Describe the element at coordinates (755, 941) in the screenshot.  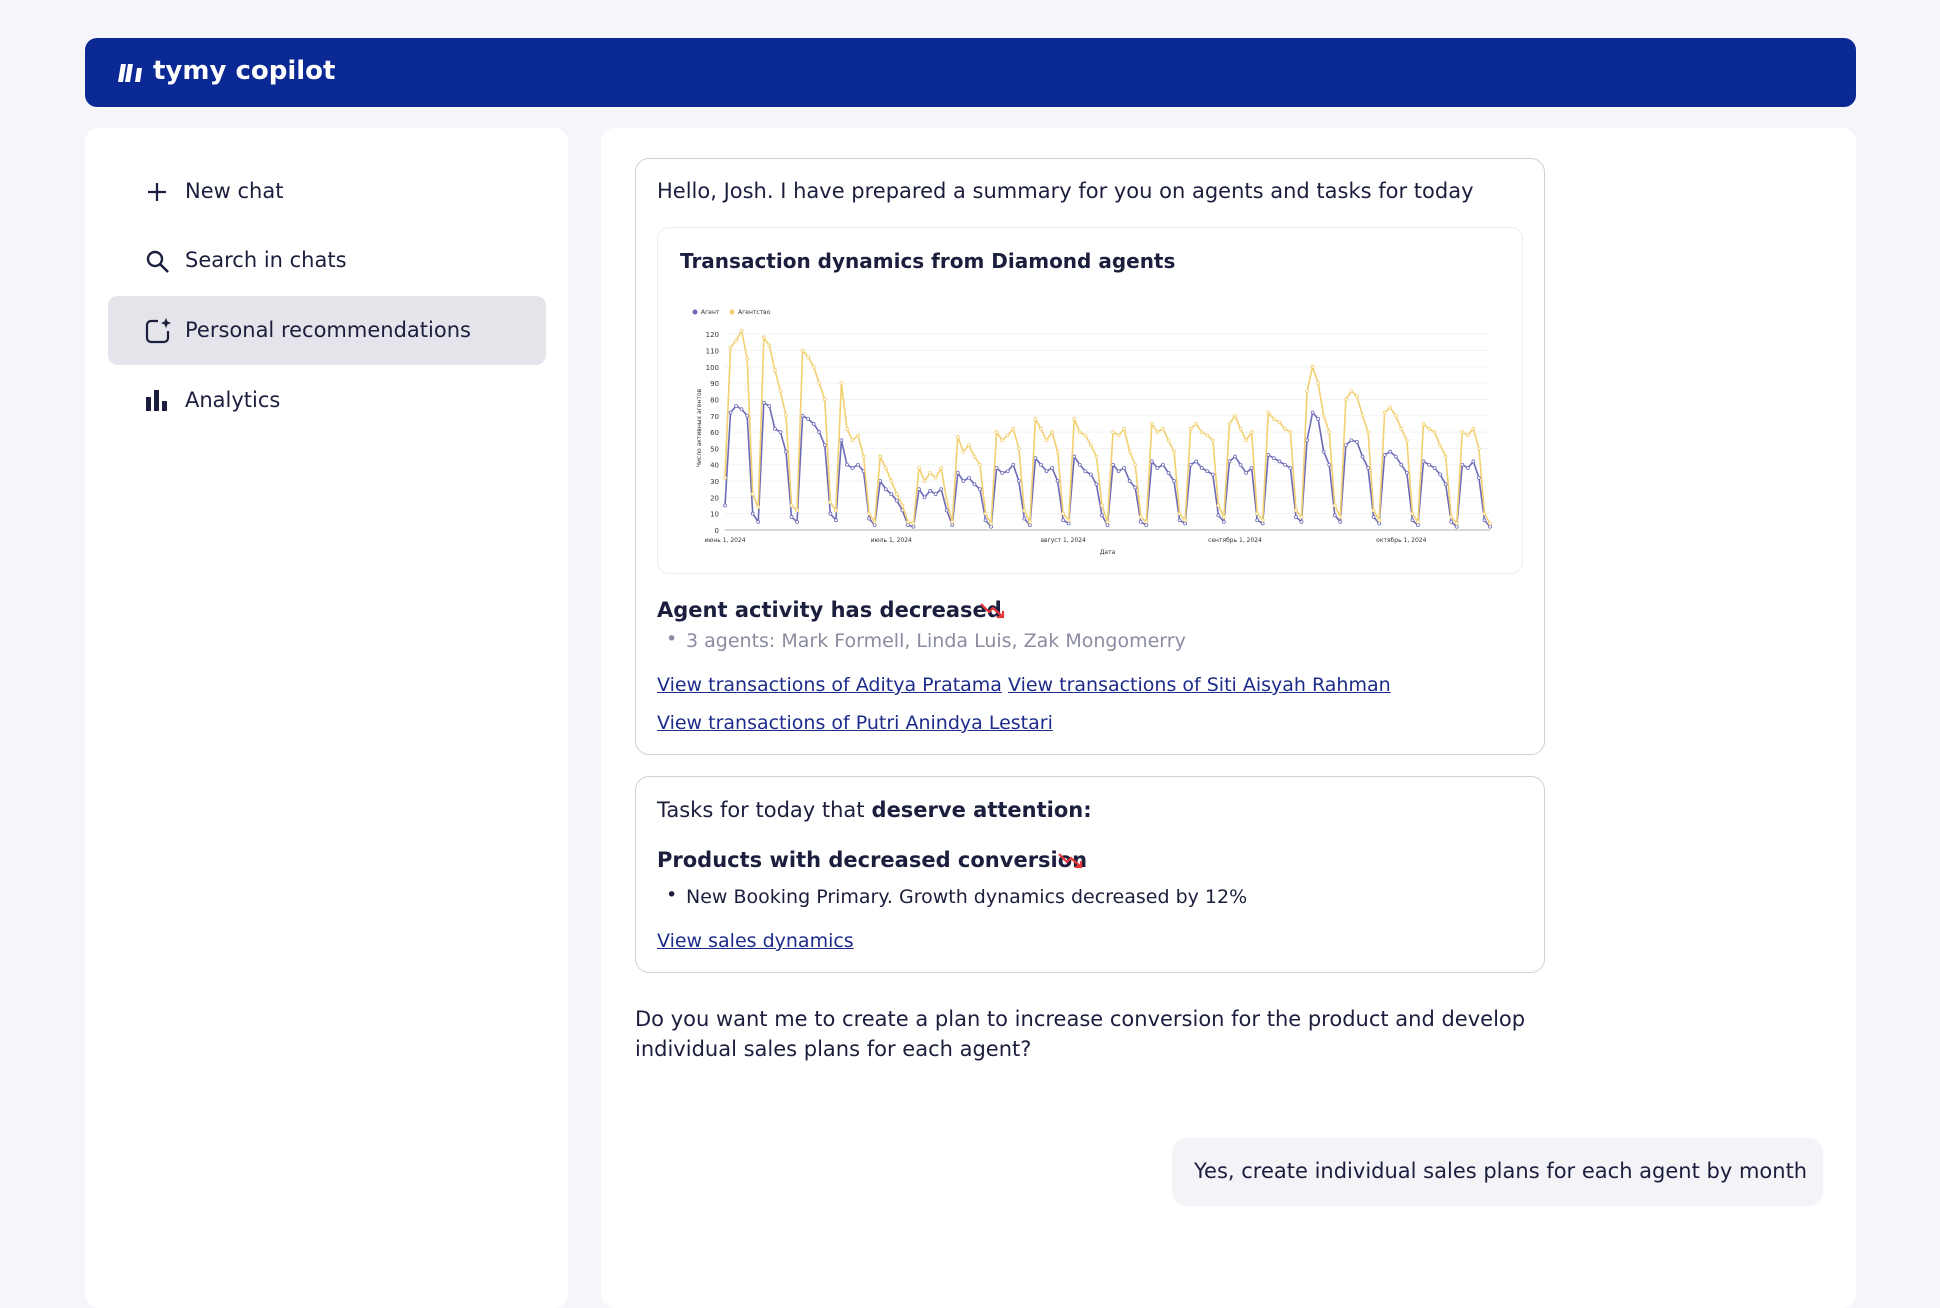
I see `link: View sales dynamics` at that location.